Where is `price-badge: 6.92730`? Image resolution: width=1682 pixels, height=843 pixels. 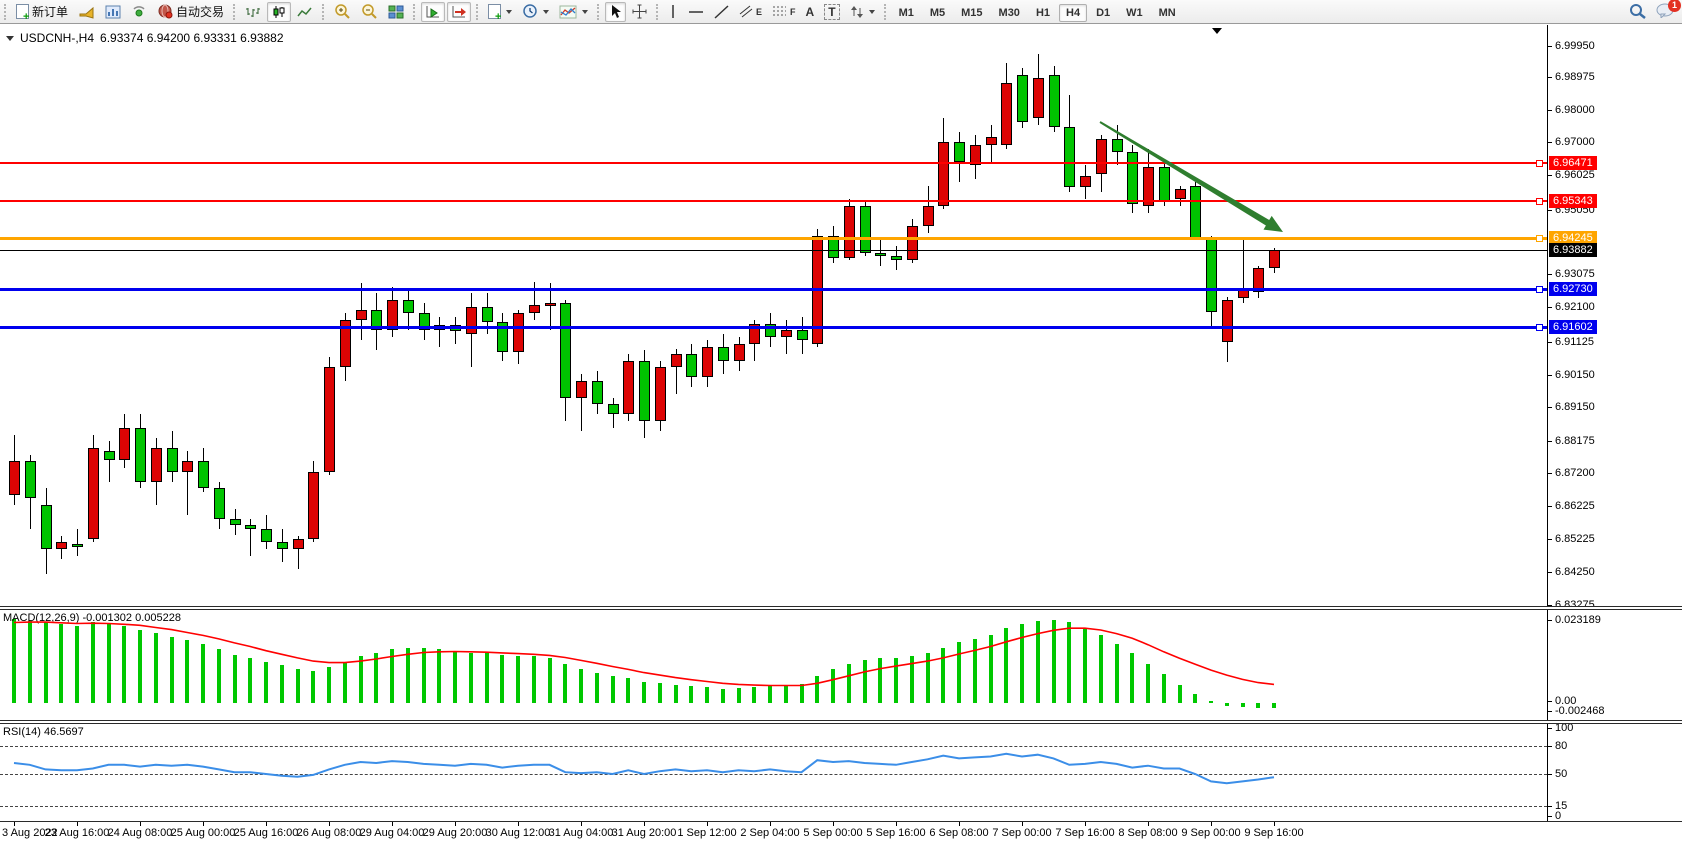 price-badge: 6.92730 is located at coordinates (1573, 289).